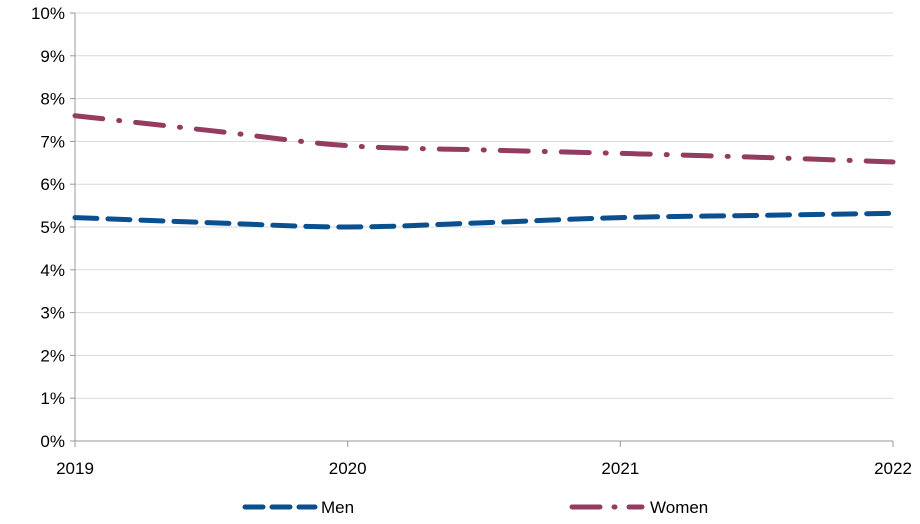  Describe the element at coordinates (638, 507) in the screenshot. I see `legend-item-women: Women` at that location.